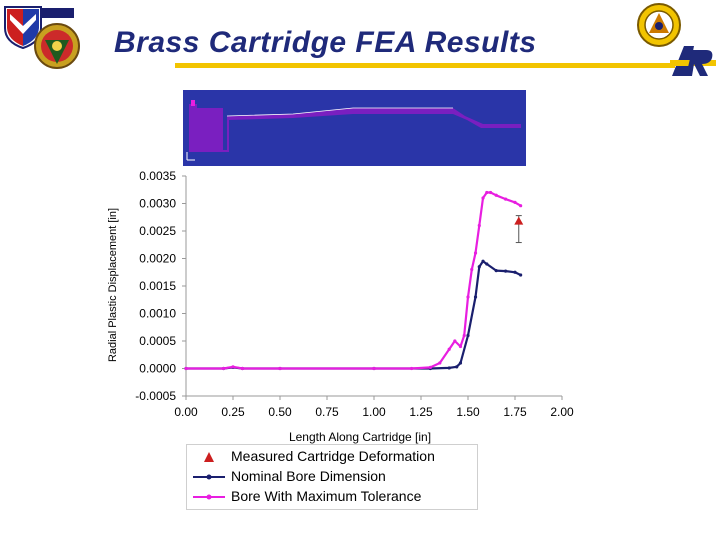  Describe the element at coordinates (421, 412) in the screenshot. I see `x-tick-label: 1.25` at that location.